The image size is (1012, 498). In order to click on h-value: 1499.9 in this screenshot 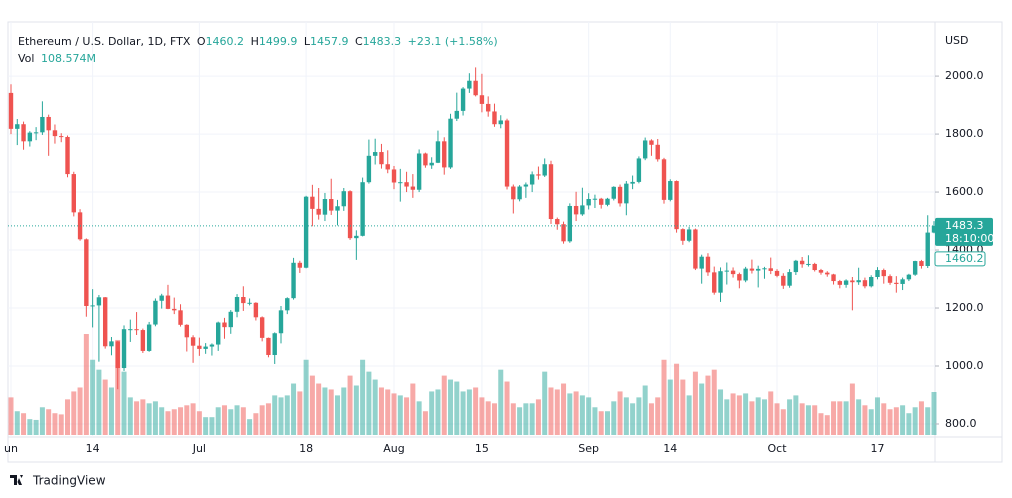, I will do `click(278, 41)`.